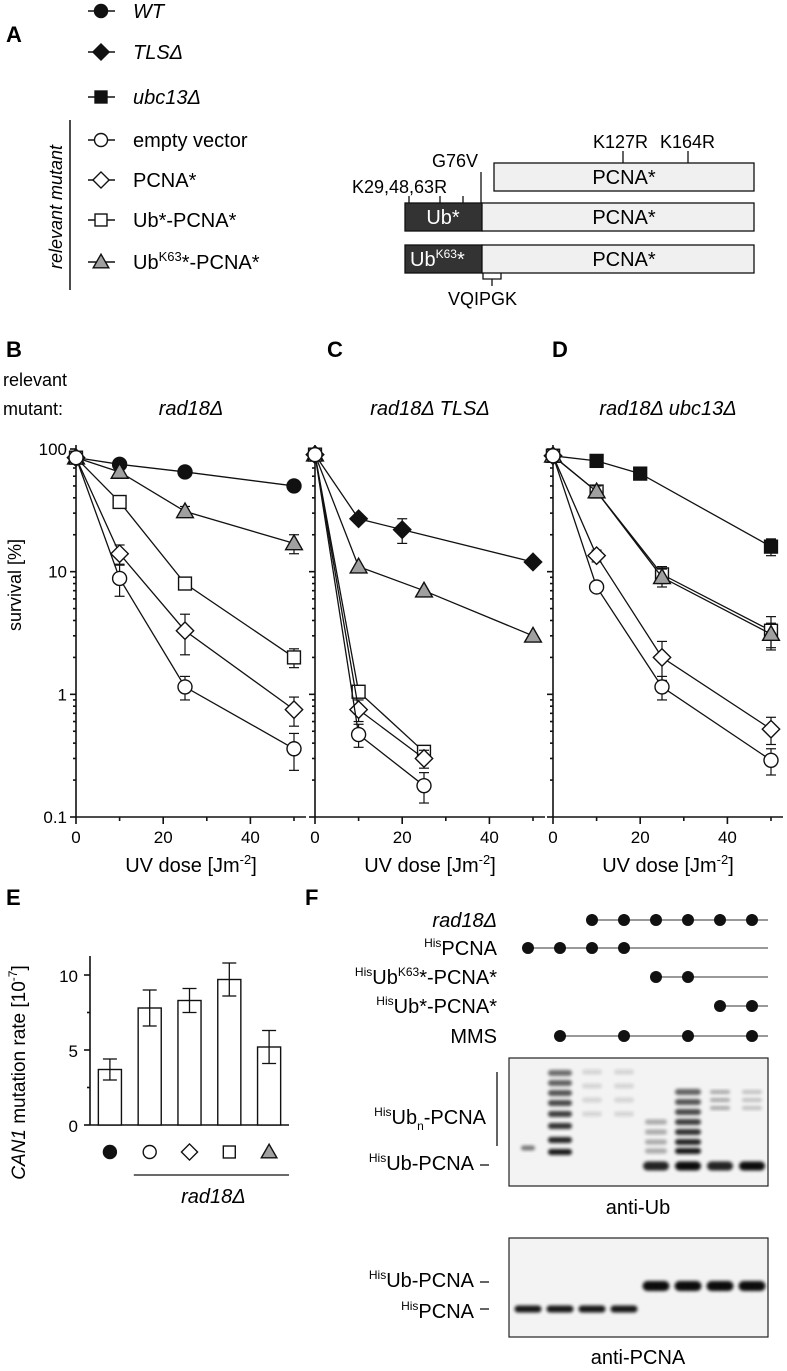 The image size is (787, 1371). Describe the element at coordinates (158, 53) in the screenshot. I see `legend-label-1: TLSΔ` at that location.